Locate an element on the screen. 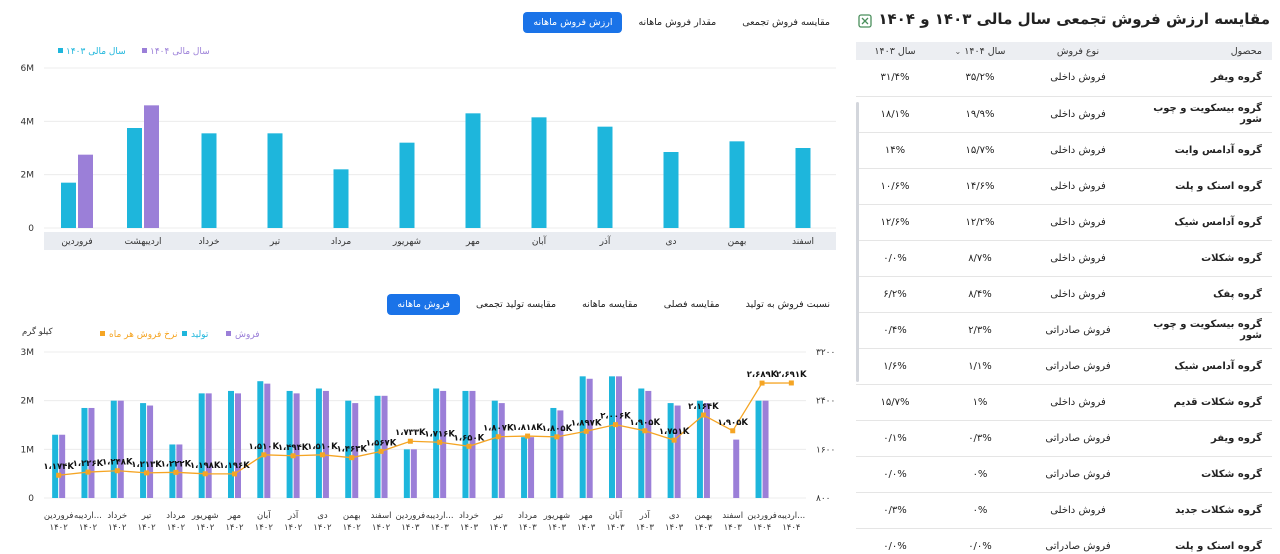 The width and height of the screenshot is (1280, 554). table-row: گروه آدامس وایت فروش داخلی ۱۵/۷% ۱۴% is located at coordinates (1064, 150).